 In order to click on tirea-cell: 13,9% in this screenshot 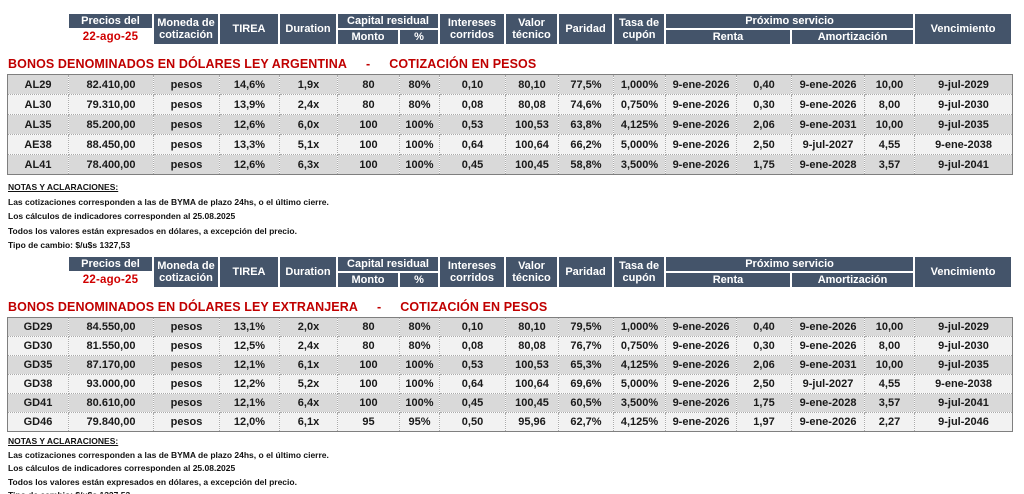, I will do `click(249, 104)`.